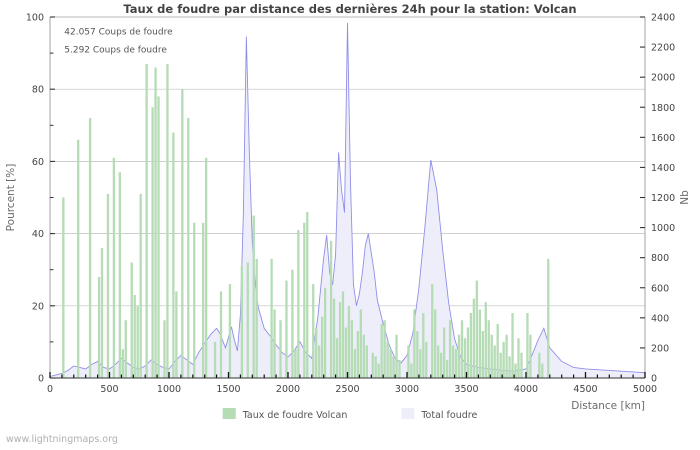 This screenshot has height=450, width=700. What do you see at coordinates (38, 90) in the screenshot?
I see `y-tick-label-left: 80` at bounding box center [38, 90].